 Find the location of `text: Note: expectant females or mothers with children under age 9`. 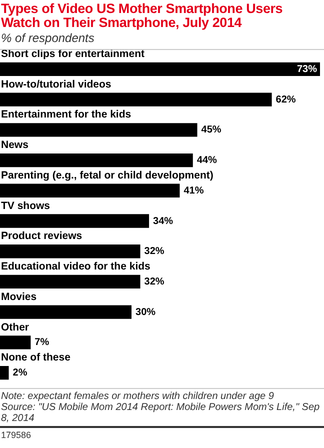

text: Note: expectant females or mothers with children under age 9 is located at coordinates (137, 396).